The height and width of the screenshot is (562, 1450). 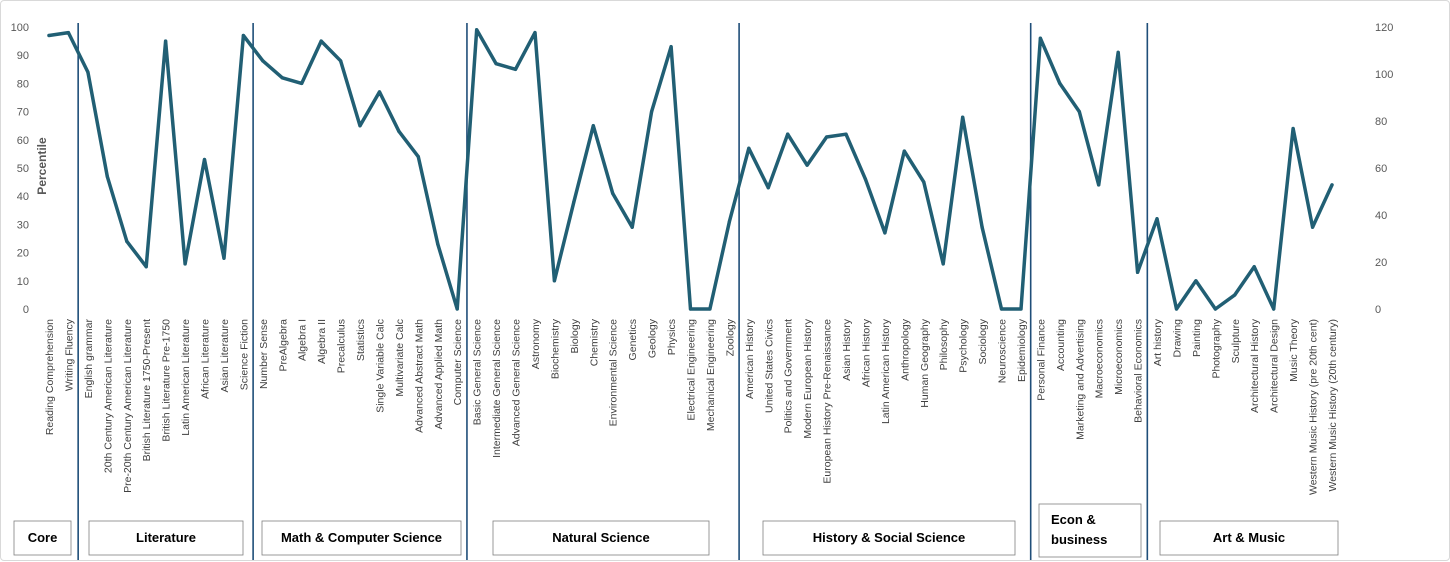 What do you see at coordinates (905, 349) in the screenshot?
I see `category-label: Anthropology` at bounding box center [905, 349].